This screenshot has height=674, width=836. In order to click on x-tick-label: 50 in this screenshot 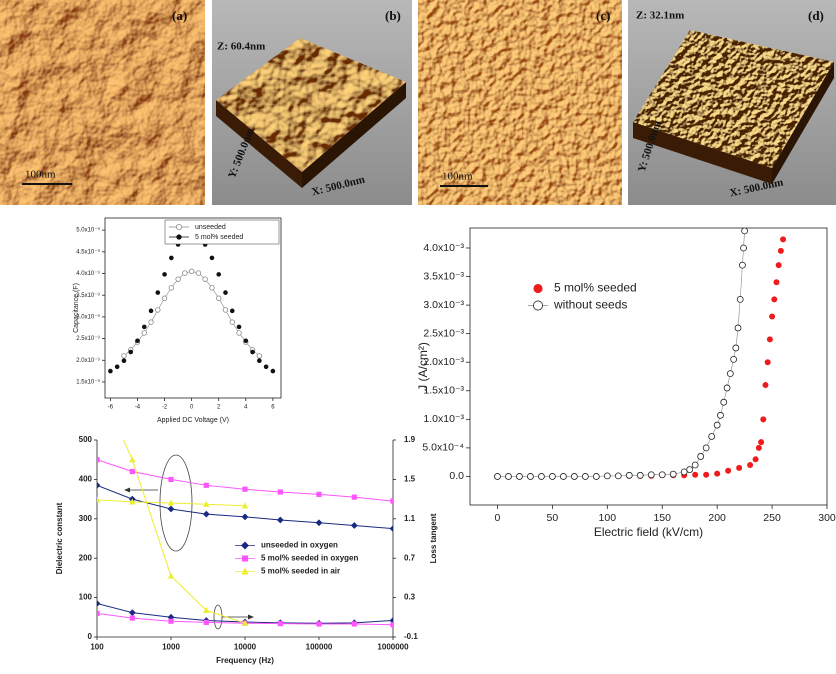, I will do `click(553, 518)`.